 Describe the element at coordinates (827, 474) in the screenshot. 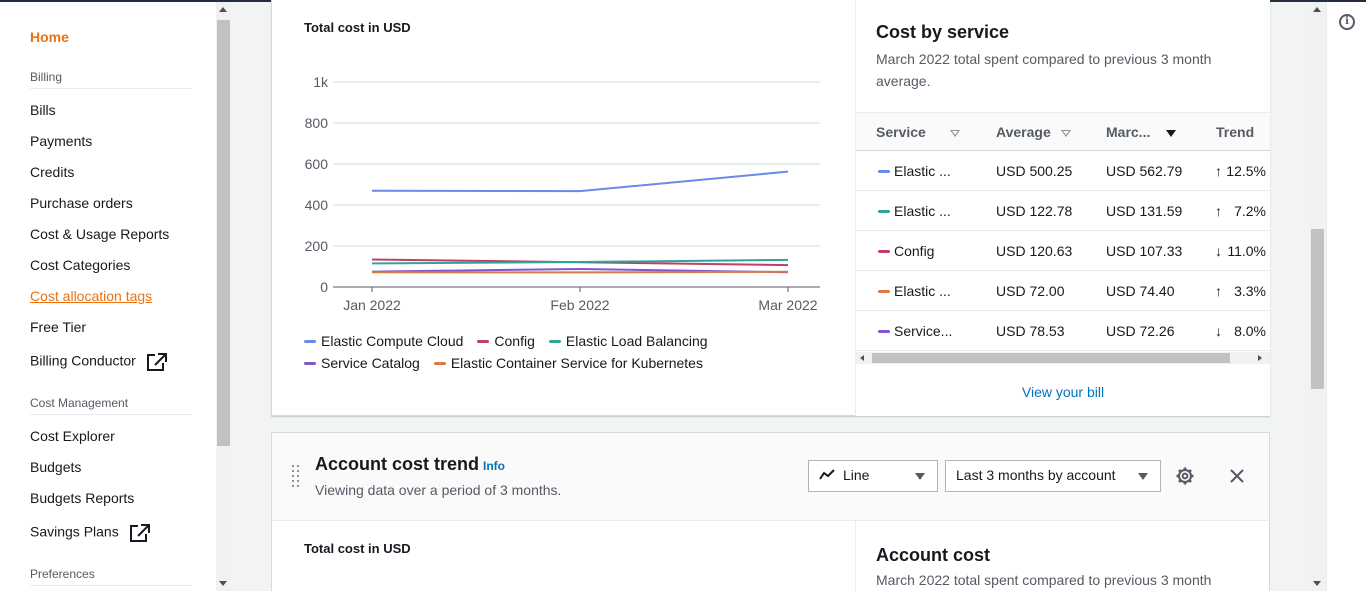

I see `line-chart-icon` at that location.